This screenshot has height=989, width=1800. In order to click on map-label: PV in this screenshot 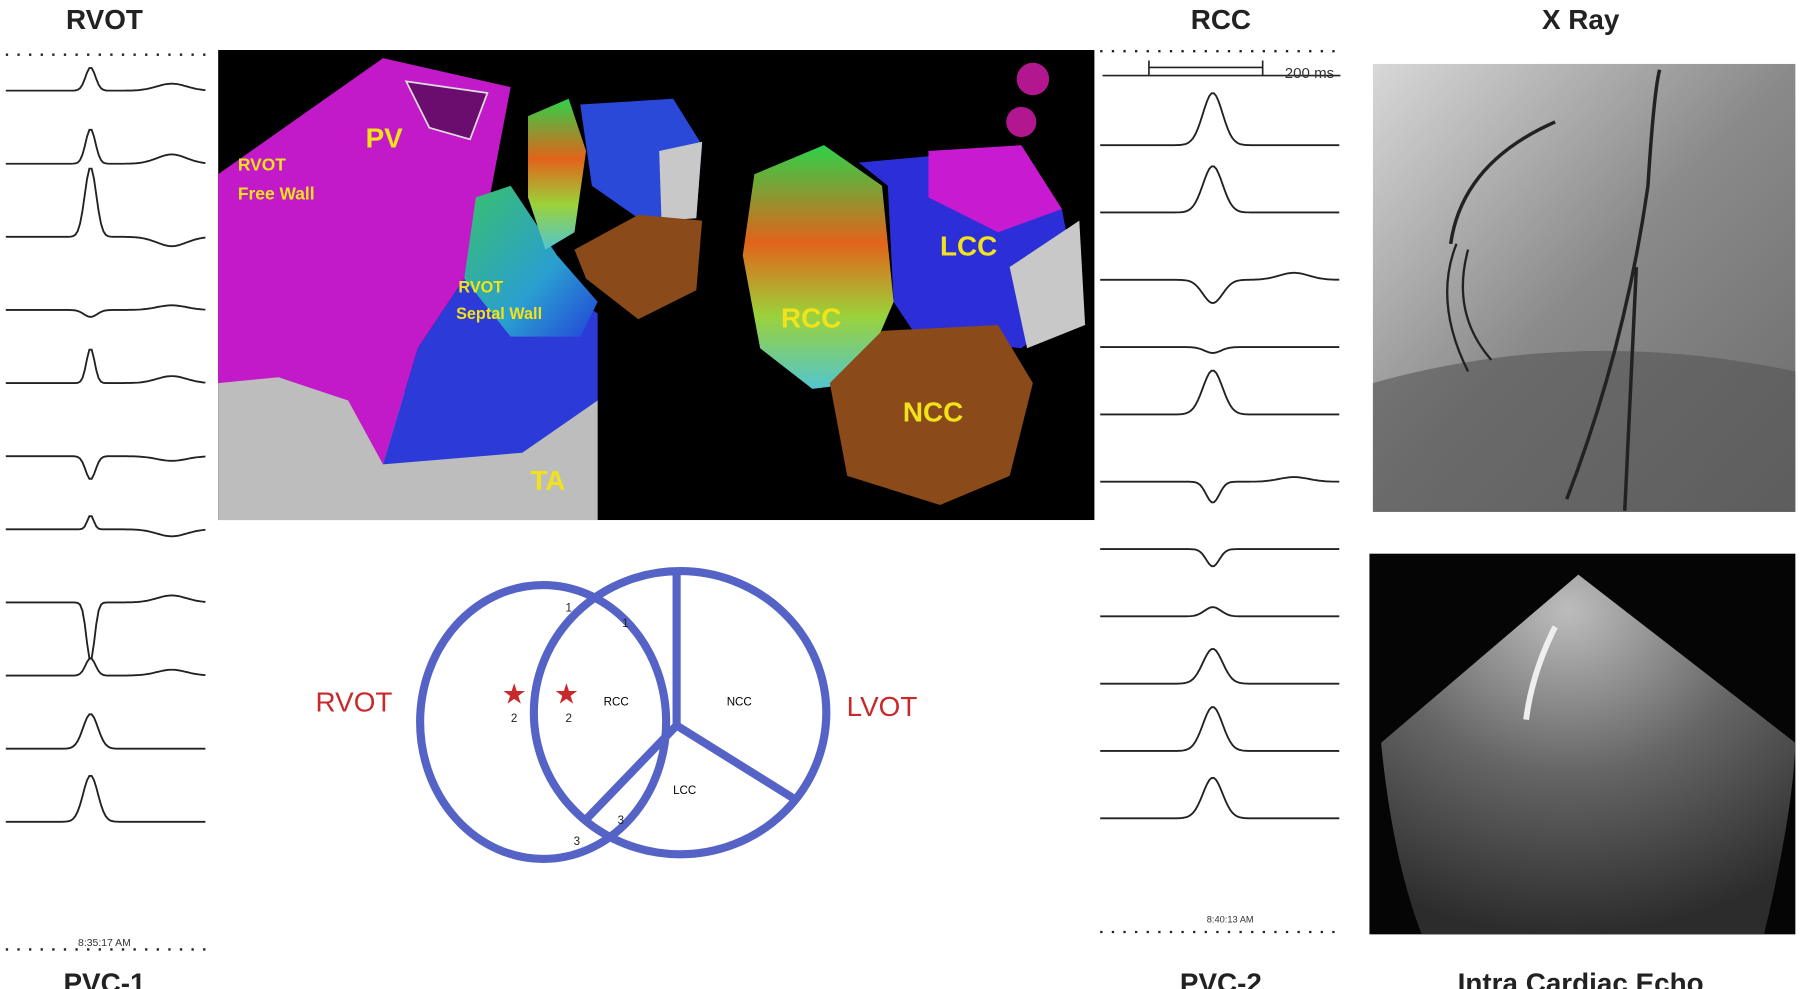, I will do `click(385, 137)`.